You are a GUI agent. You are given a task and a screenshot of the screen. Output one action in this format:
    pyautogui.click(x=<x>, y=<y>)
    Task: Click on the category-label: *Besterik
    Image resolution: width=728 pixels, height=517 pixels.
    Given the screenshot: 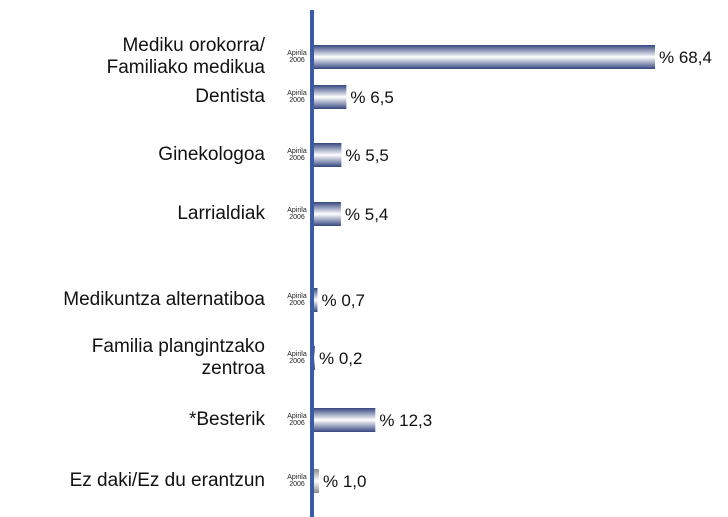 What is the action you would take?
    pyautogui.click(x=226, y=419)
    